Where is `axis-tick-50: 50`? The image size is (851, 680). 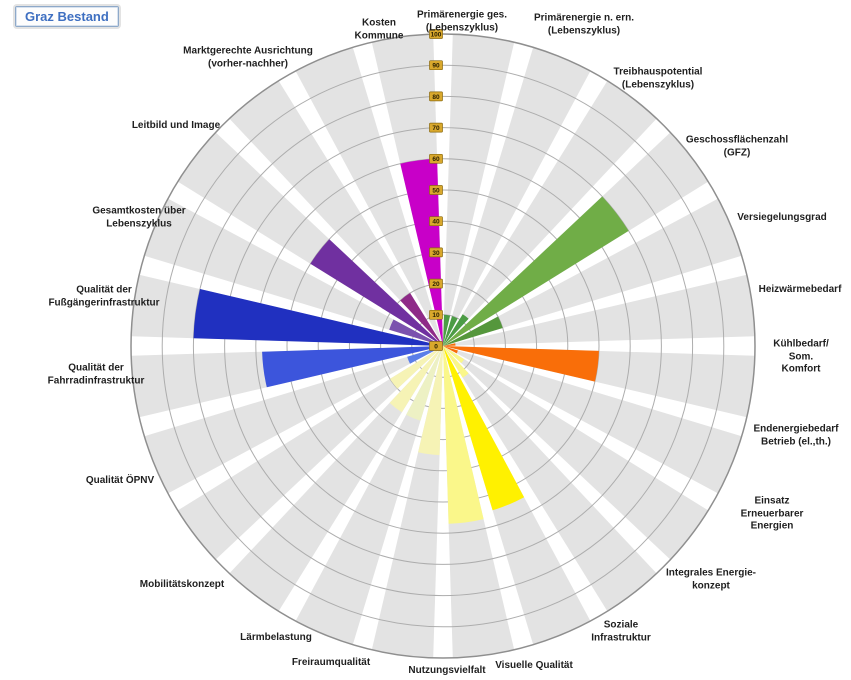
axis-tick-50: 50 is located at coordinates (436, 190).